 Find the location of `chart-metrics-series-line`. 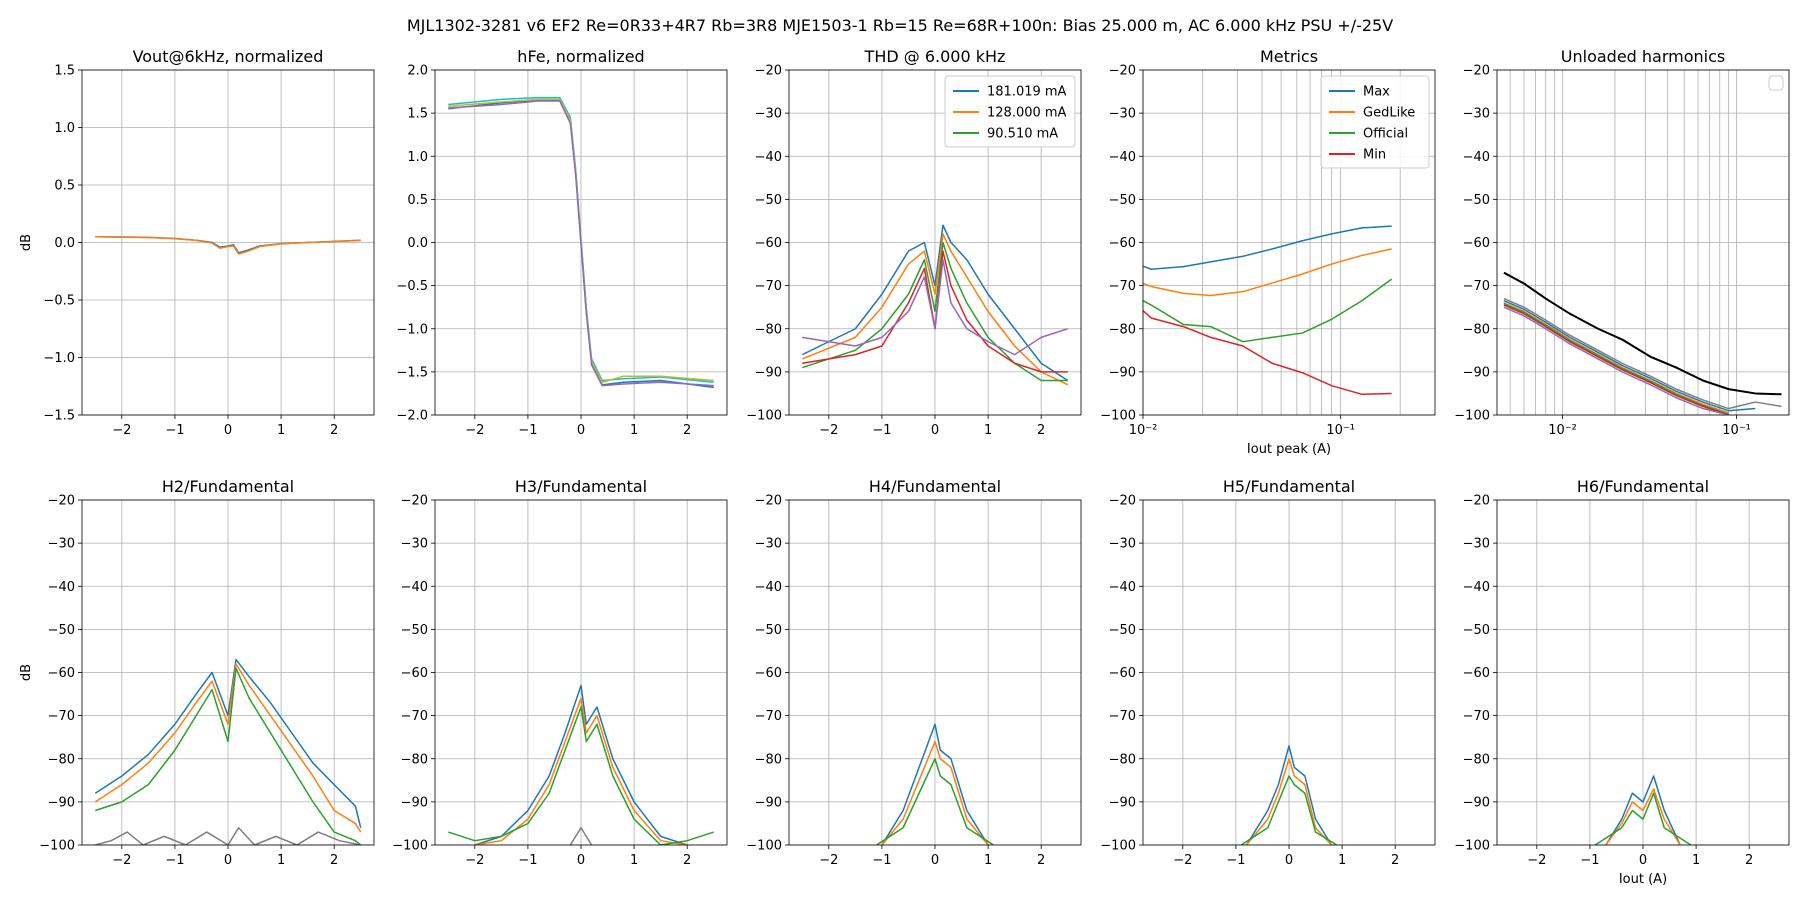

chart-metrics-series-line is located at coordinates (1267, 272).